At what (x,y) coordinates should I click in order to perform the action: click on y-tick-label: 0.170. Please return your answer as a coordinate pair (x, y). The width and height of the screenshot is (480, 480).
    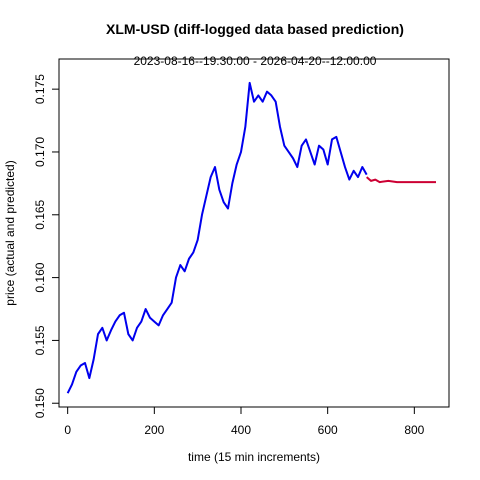
    Looking at the image, I should click on (40, 152).